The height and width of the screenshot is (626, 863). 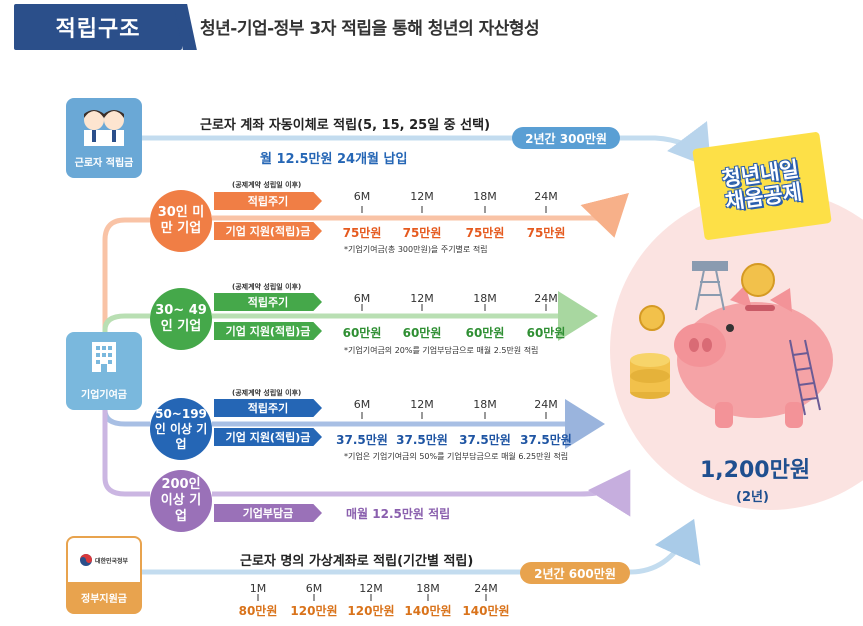 What do you see at coordinates (485, 298) in the screenshot?
I see `tier2-tick: 18M` at bounding box center [485, 298].